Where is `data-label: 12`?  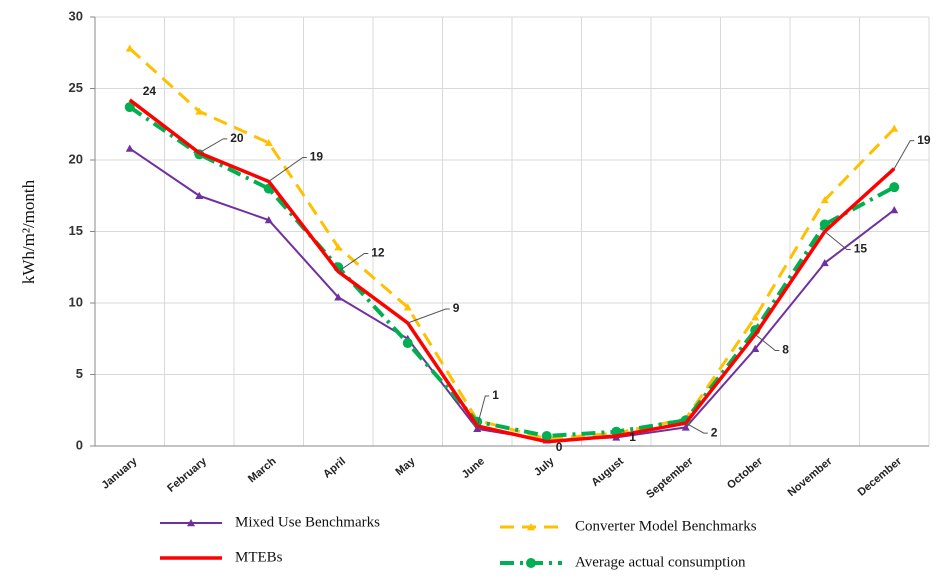 data-label: 12 is located at coordinates (378, 253).